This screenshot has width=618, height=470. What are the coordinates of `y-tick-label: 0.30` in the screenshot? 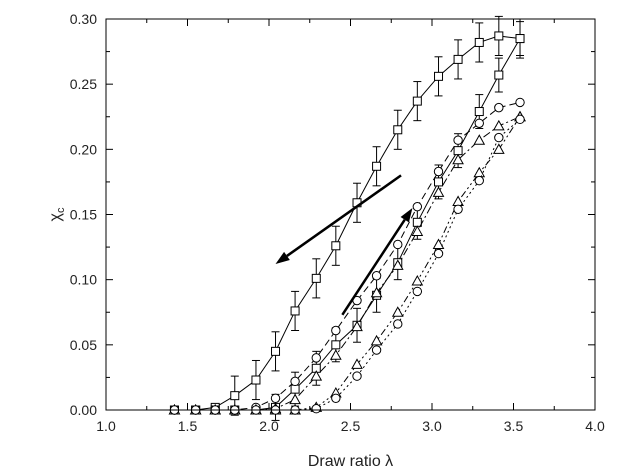 It's located at (83, 19).